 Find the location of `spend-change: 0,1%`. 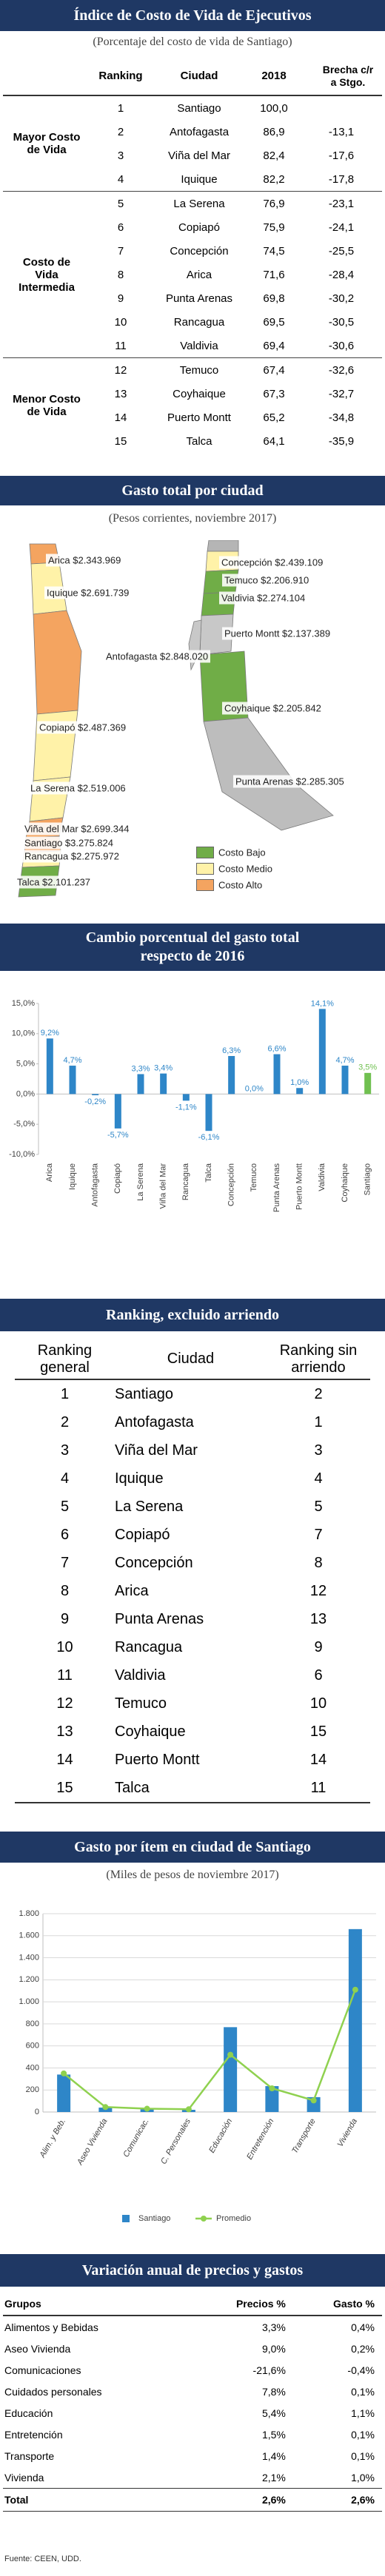

spend-change: 0,1% is located at coordinates (363, 2391).